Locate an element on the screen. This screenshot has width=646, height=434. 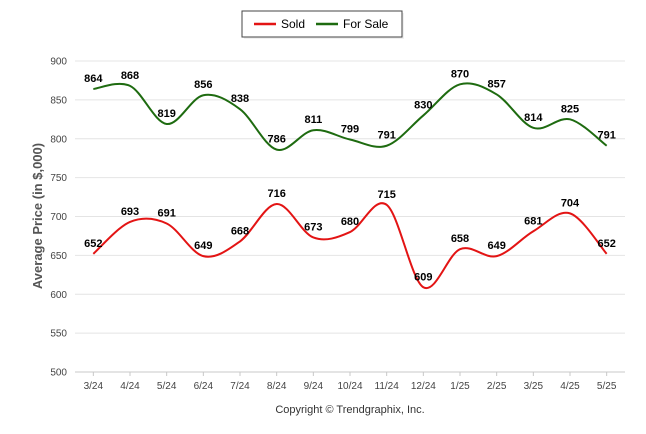
y-tick-label: 650 is located at coordinates (58, 256).